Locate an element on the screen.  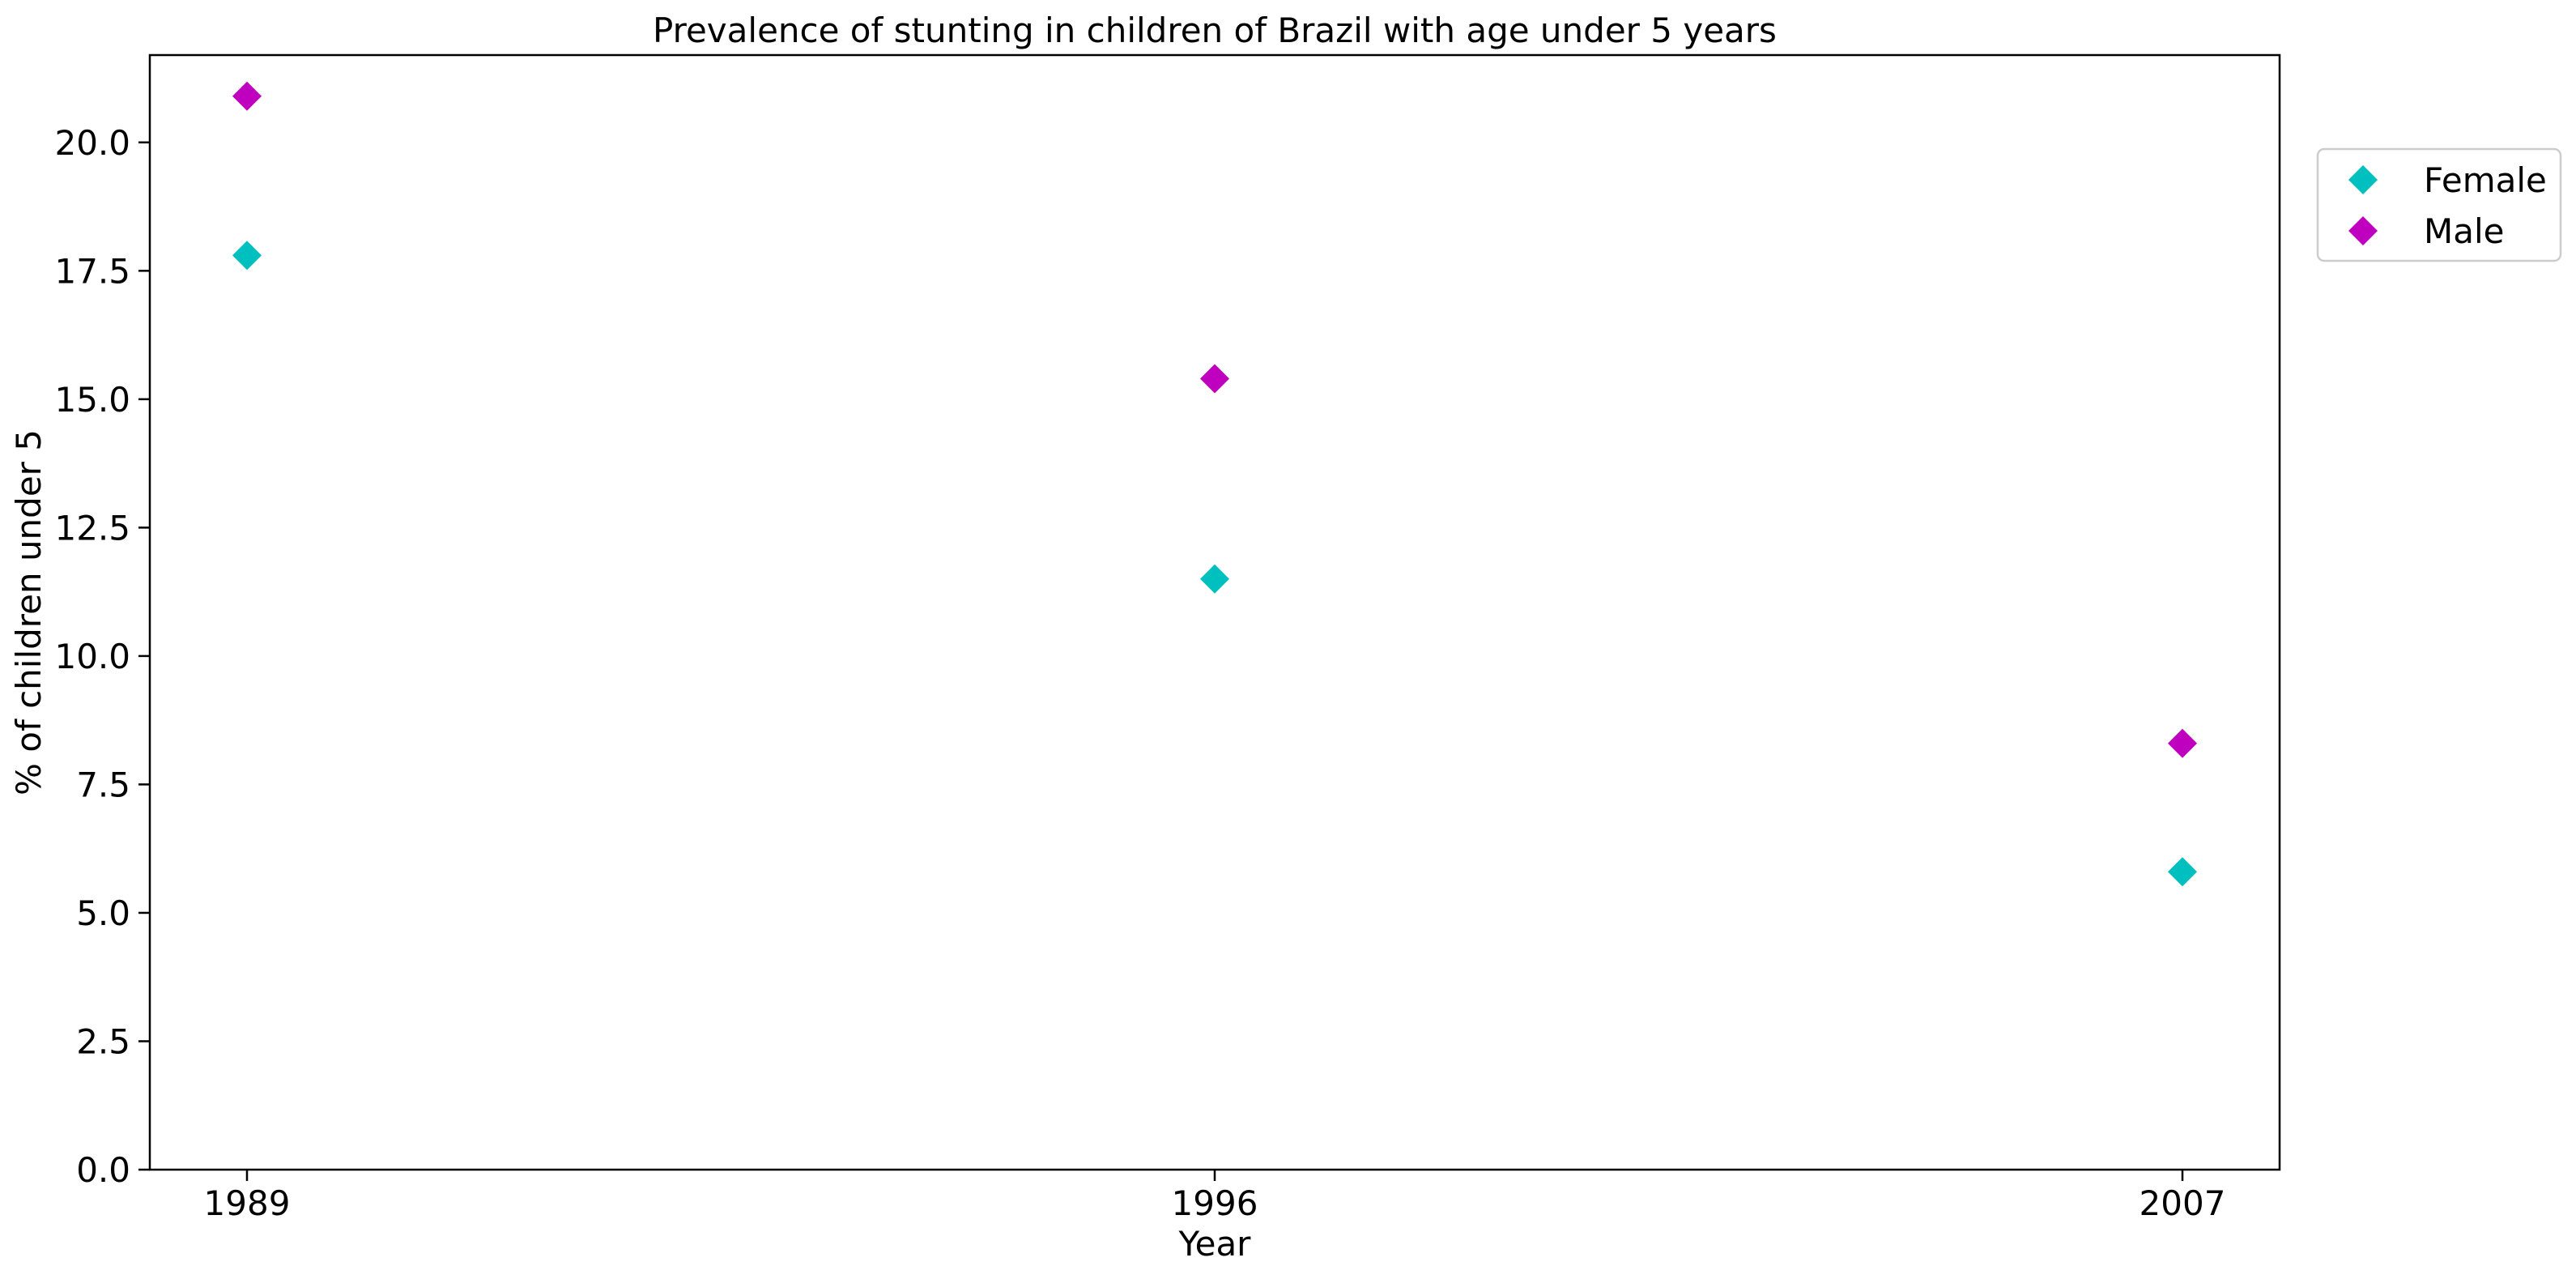
y-axis: 0.0 2.5 5.0 7.5 10.0 12.5 15.0 17.5 20.0 is located at coordinates (102, 656).